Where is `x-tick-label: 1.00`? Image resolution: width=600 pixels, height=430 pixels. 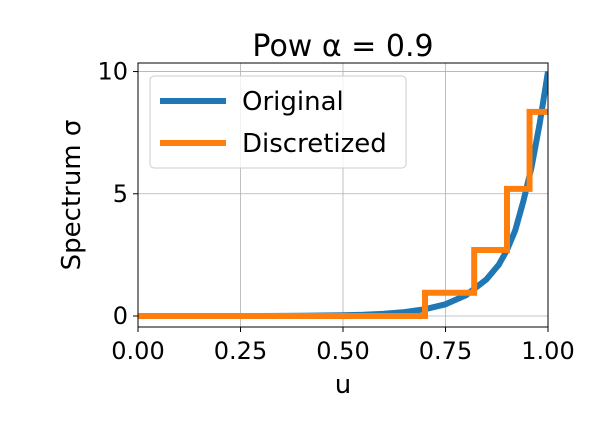
x-tick-label: 1.00 is located at coordinates (547, 351).